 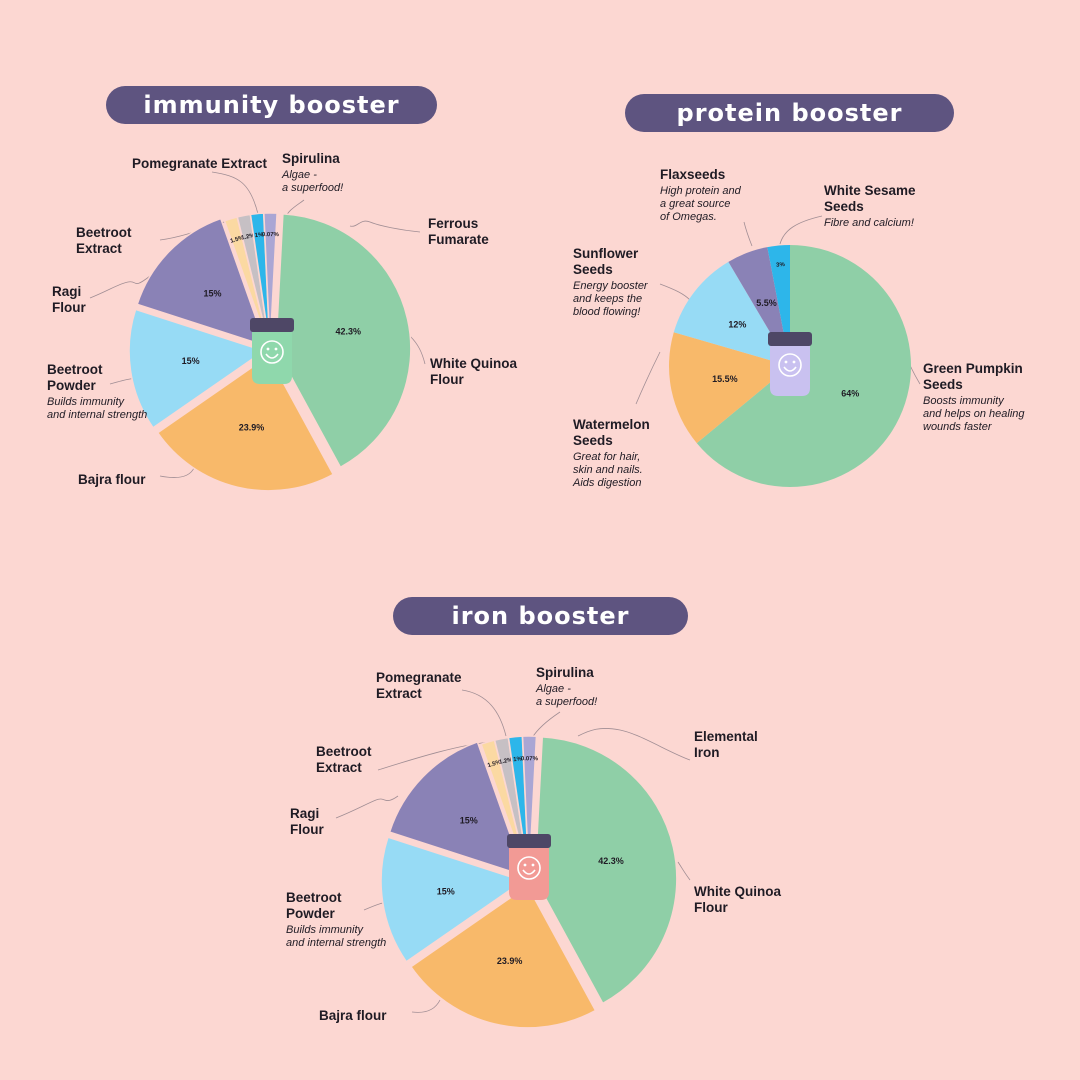 I want to click on pie-value-label: 12%, so click(x=737, y=325).